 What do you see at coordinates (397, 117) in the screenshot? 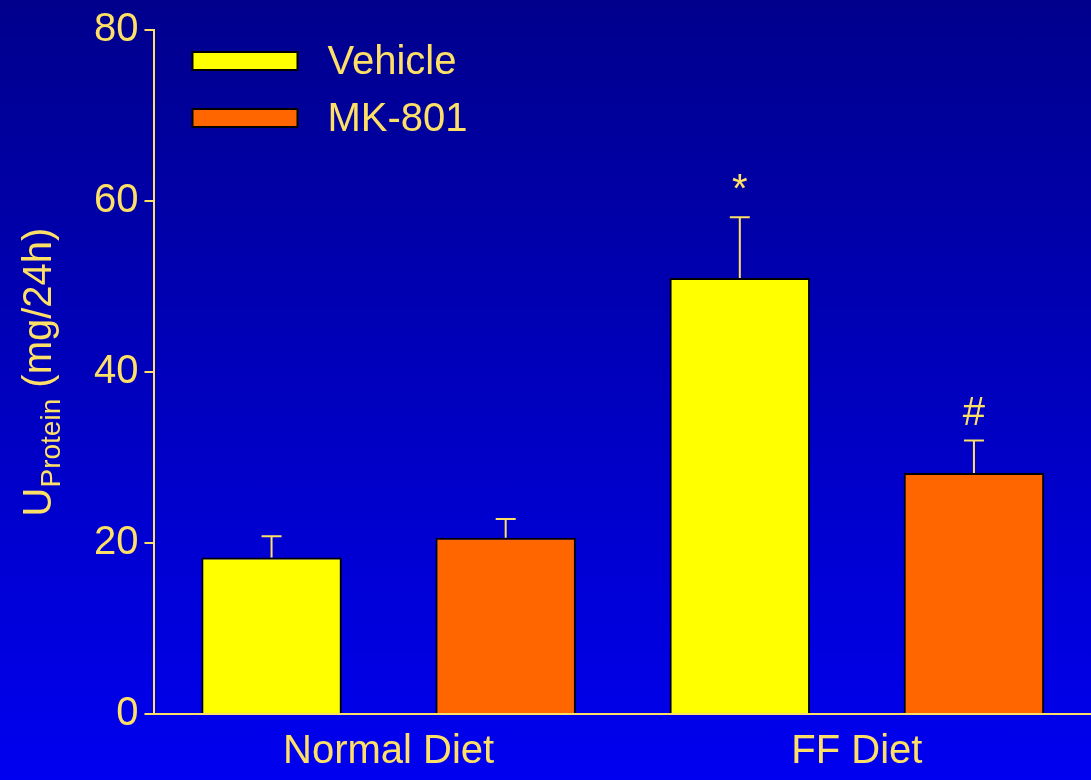
I see `legend-label: MK-801` at bounding box center [397, 117].